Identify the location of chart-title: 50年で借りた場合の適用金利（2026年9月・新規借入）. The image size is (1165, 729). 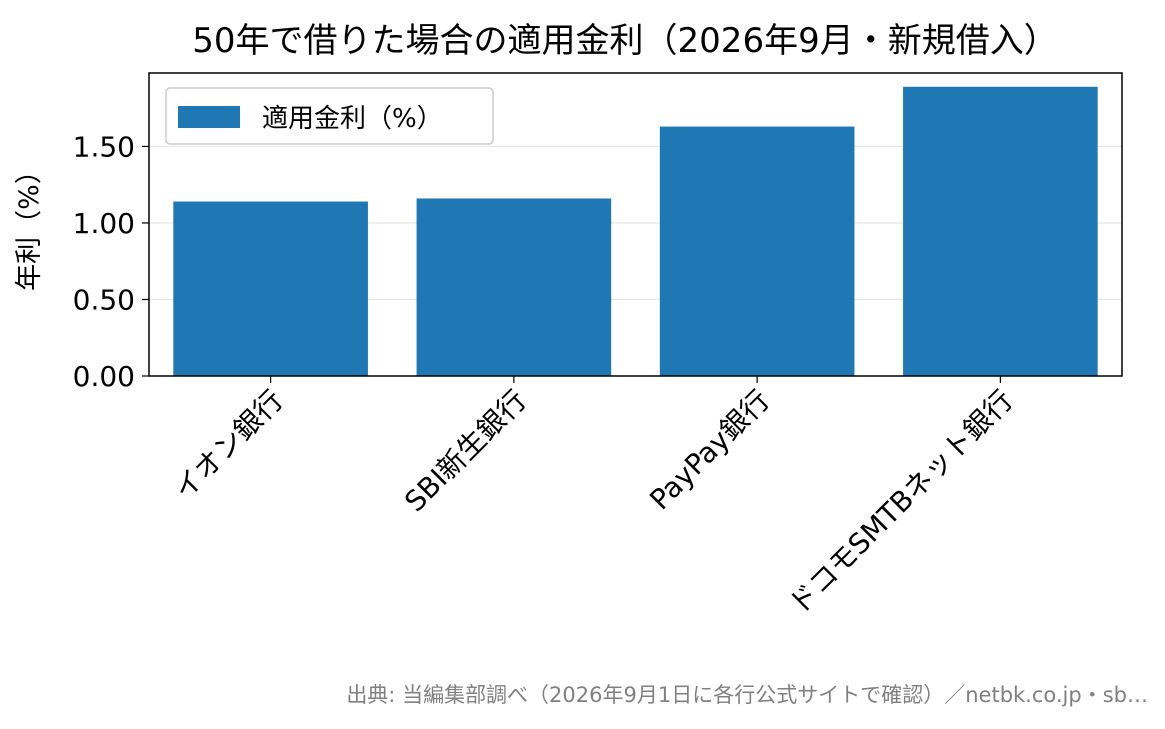
(624, 41).